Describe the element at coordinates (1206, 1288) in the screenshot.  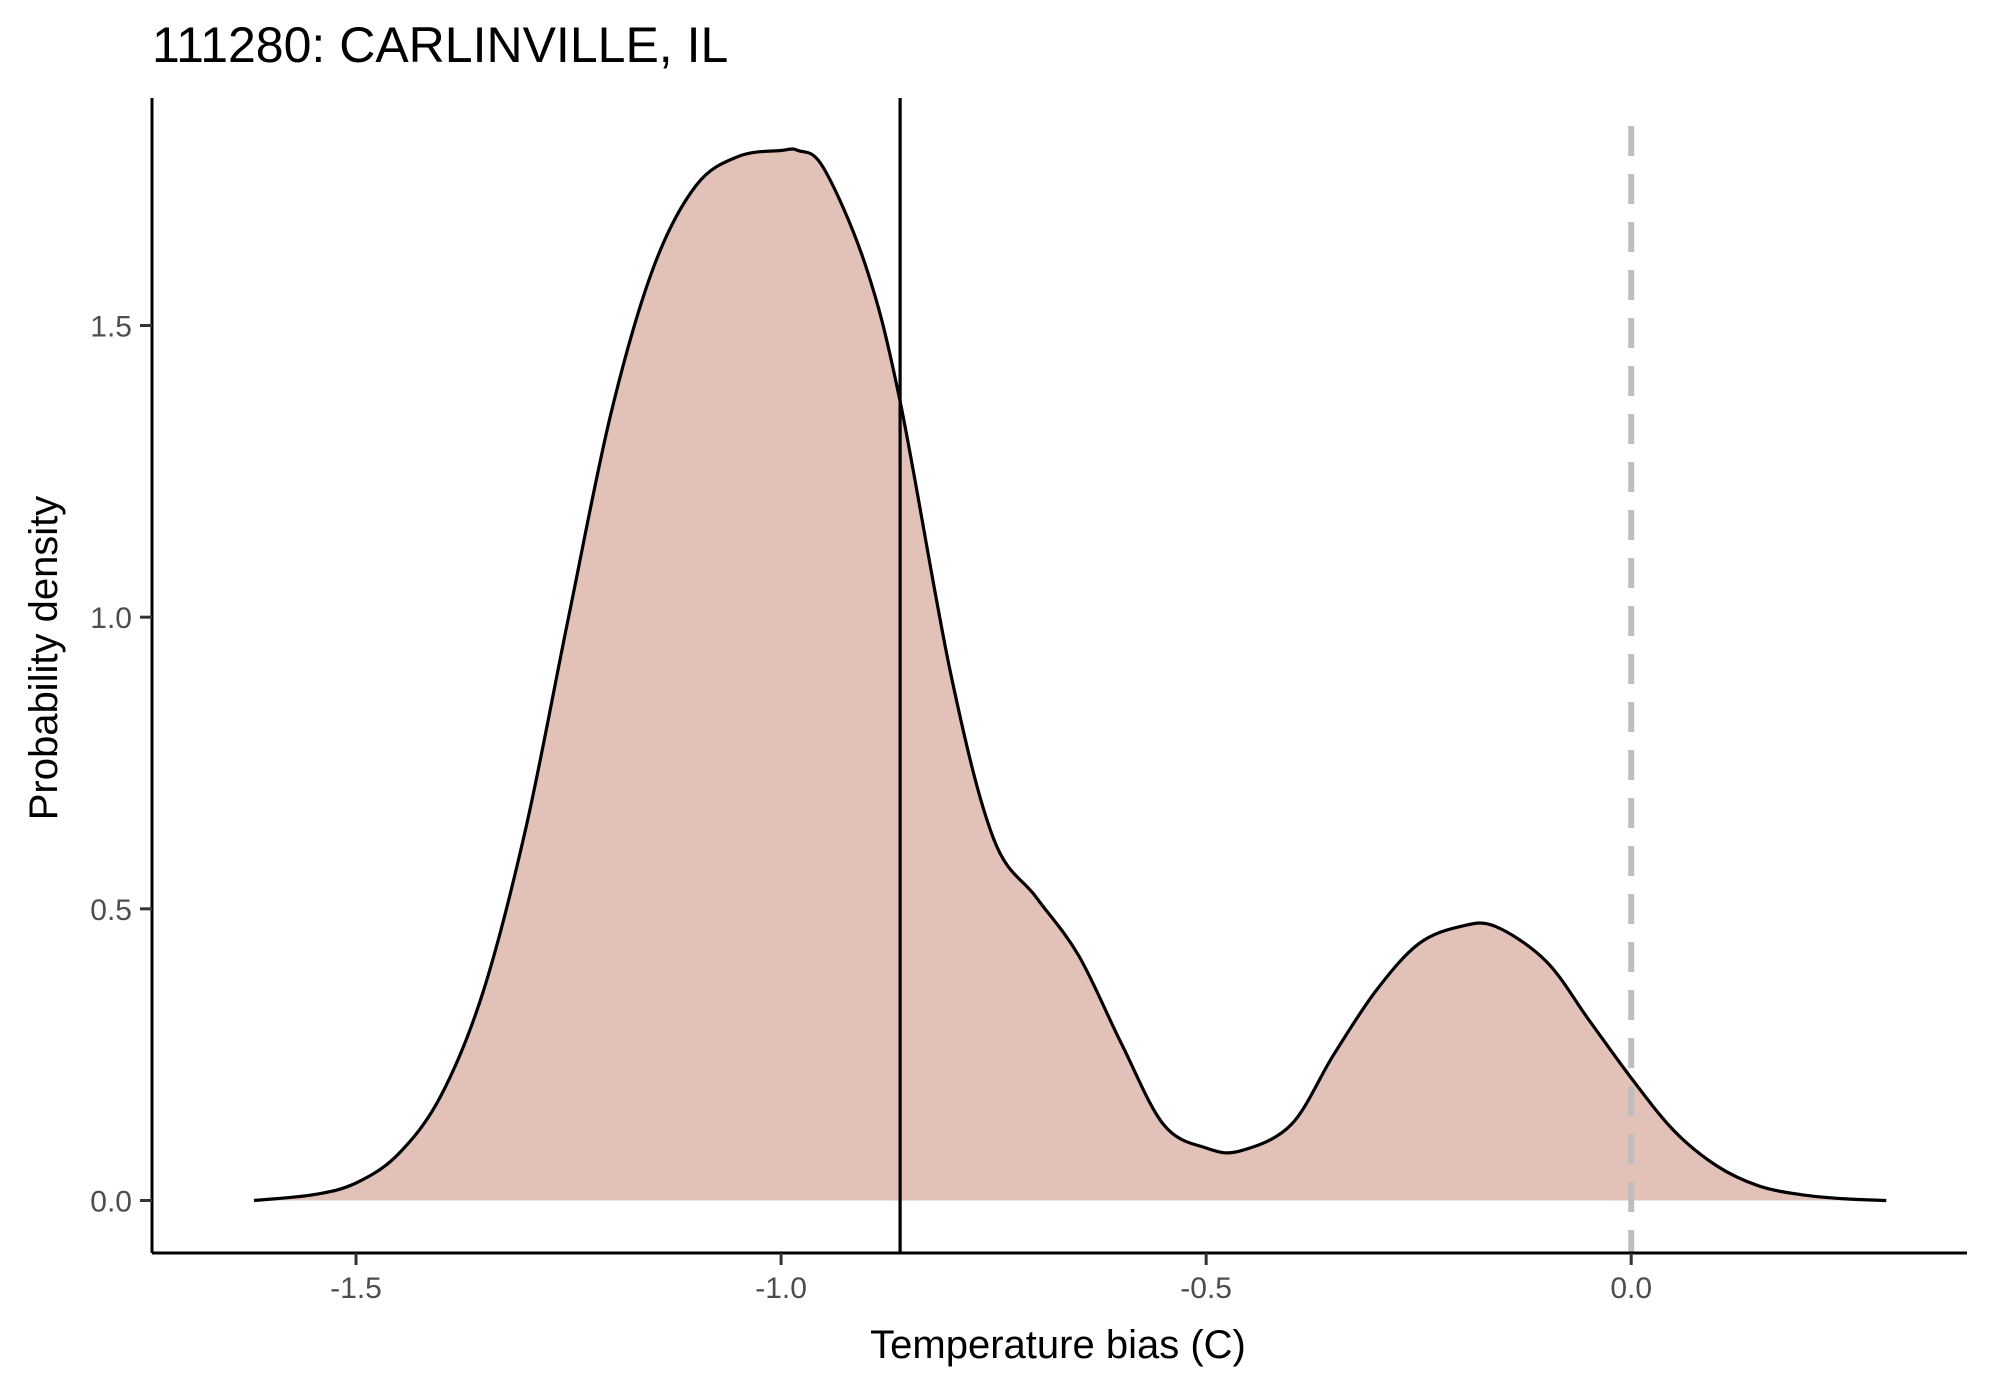
I see `x-tick-label: -0.5` at that location.